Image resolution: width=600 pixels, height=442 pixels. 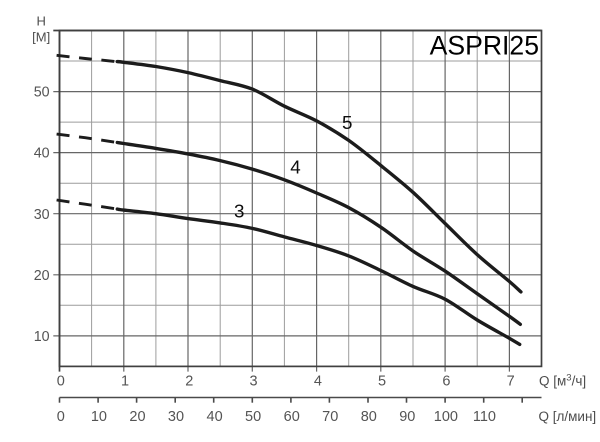 I want to click on svg-text: 6, so click(x=446, y=382).